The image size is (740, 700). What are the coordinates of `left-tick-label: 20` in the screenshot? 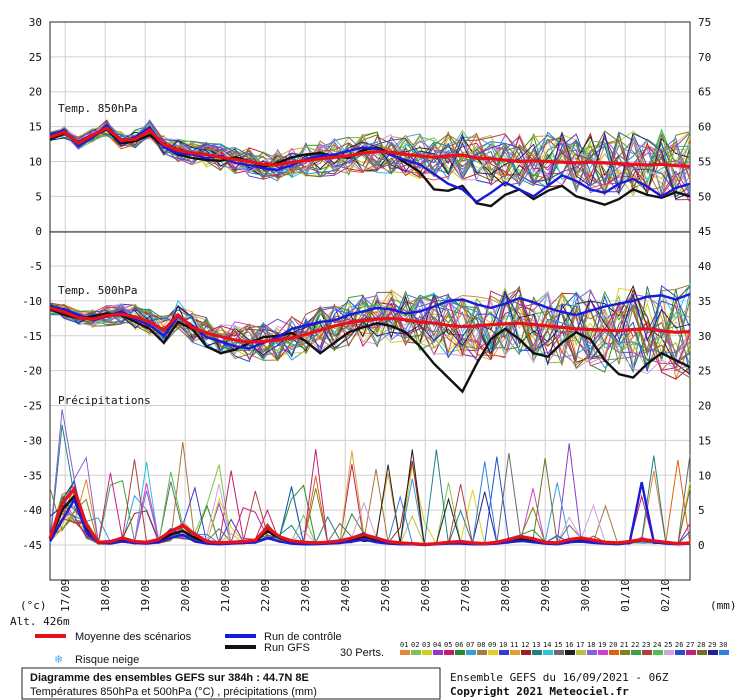 It's located at (35, 92).